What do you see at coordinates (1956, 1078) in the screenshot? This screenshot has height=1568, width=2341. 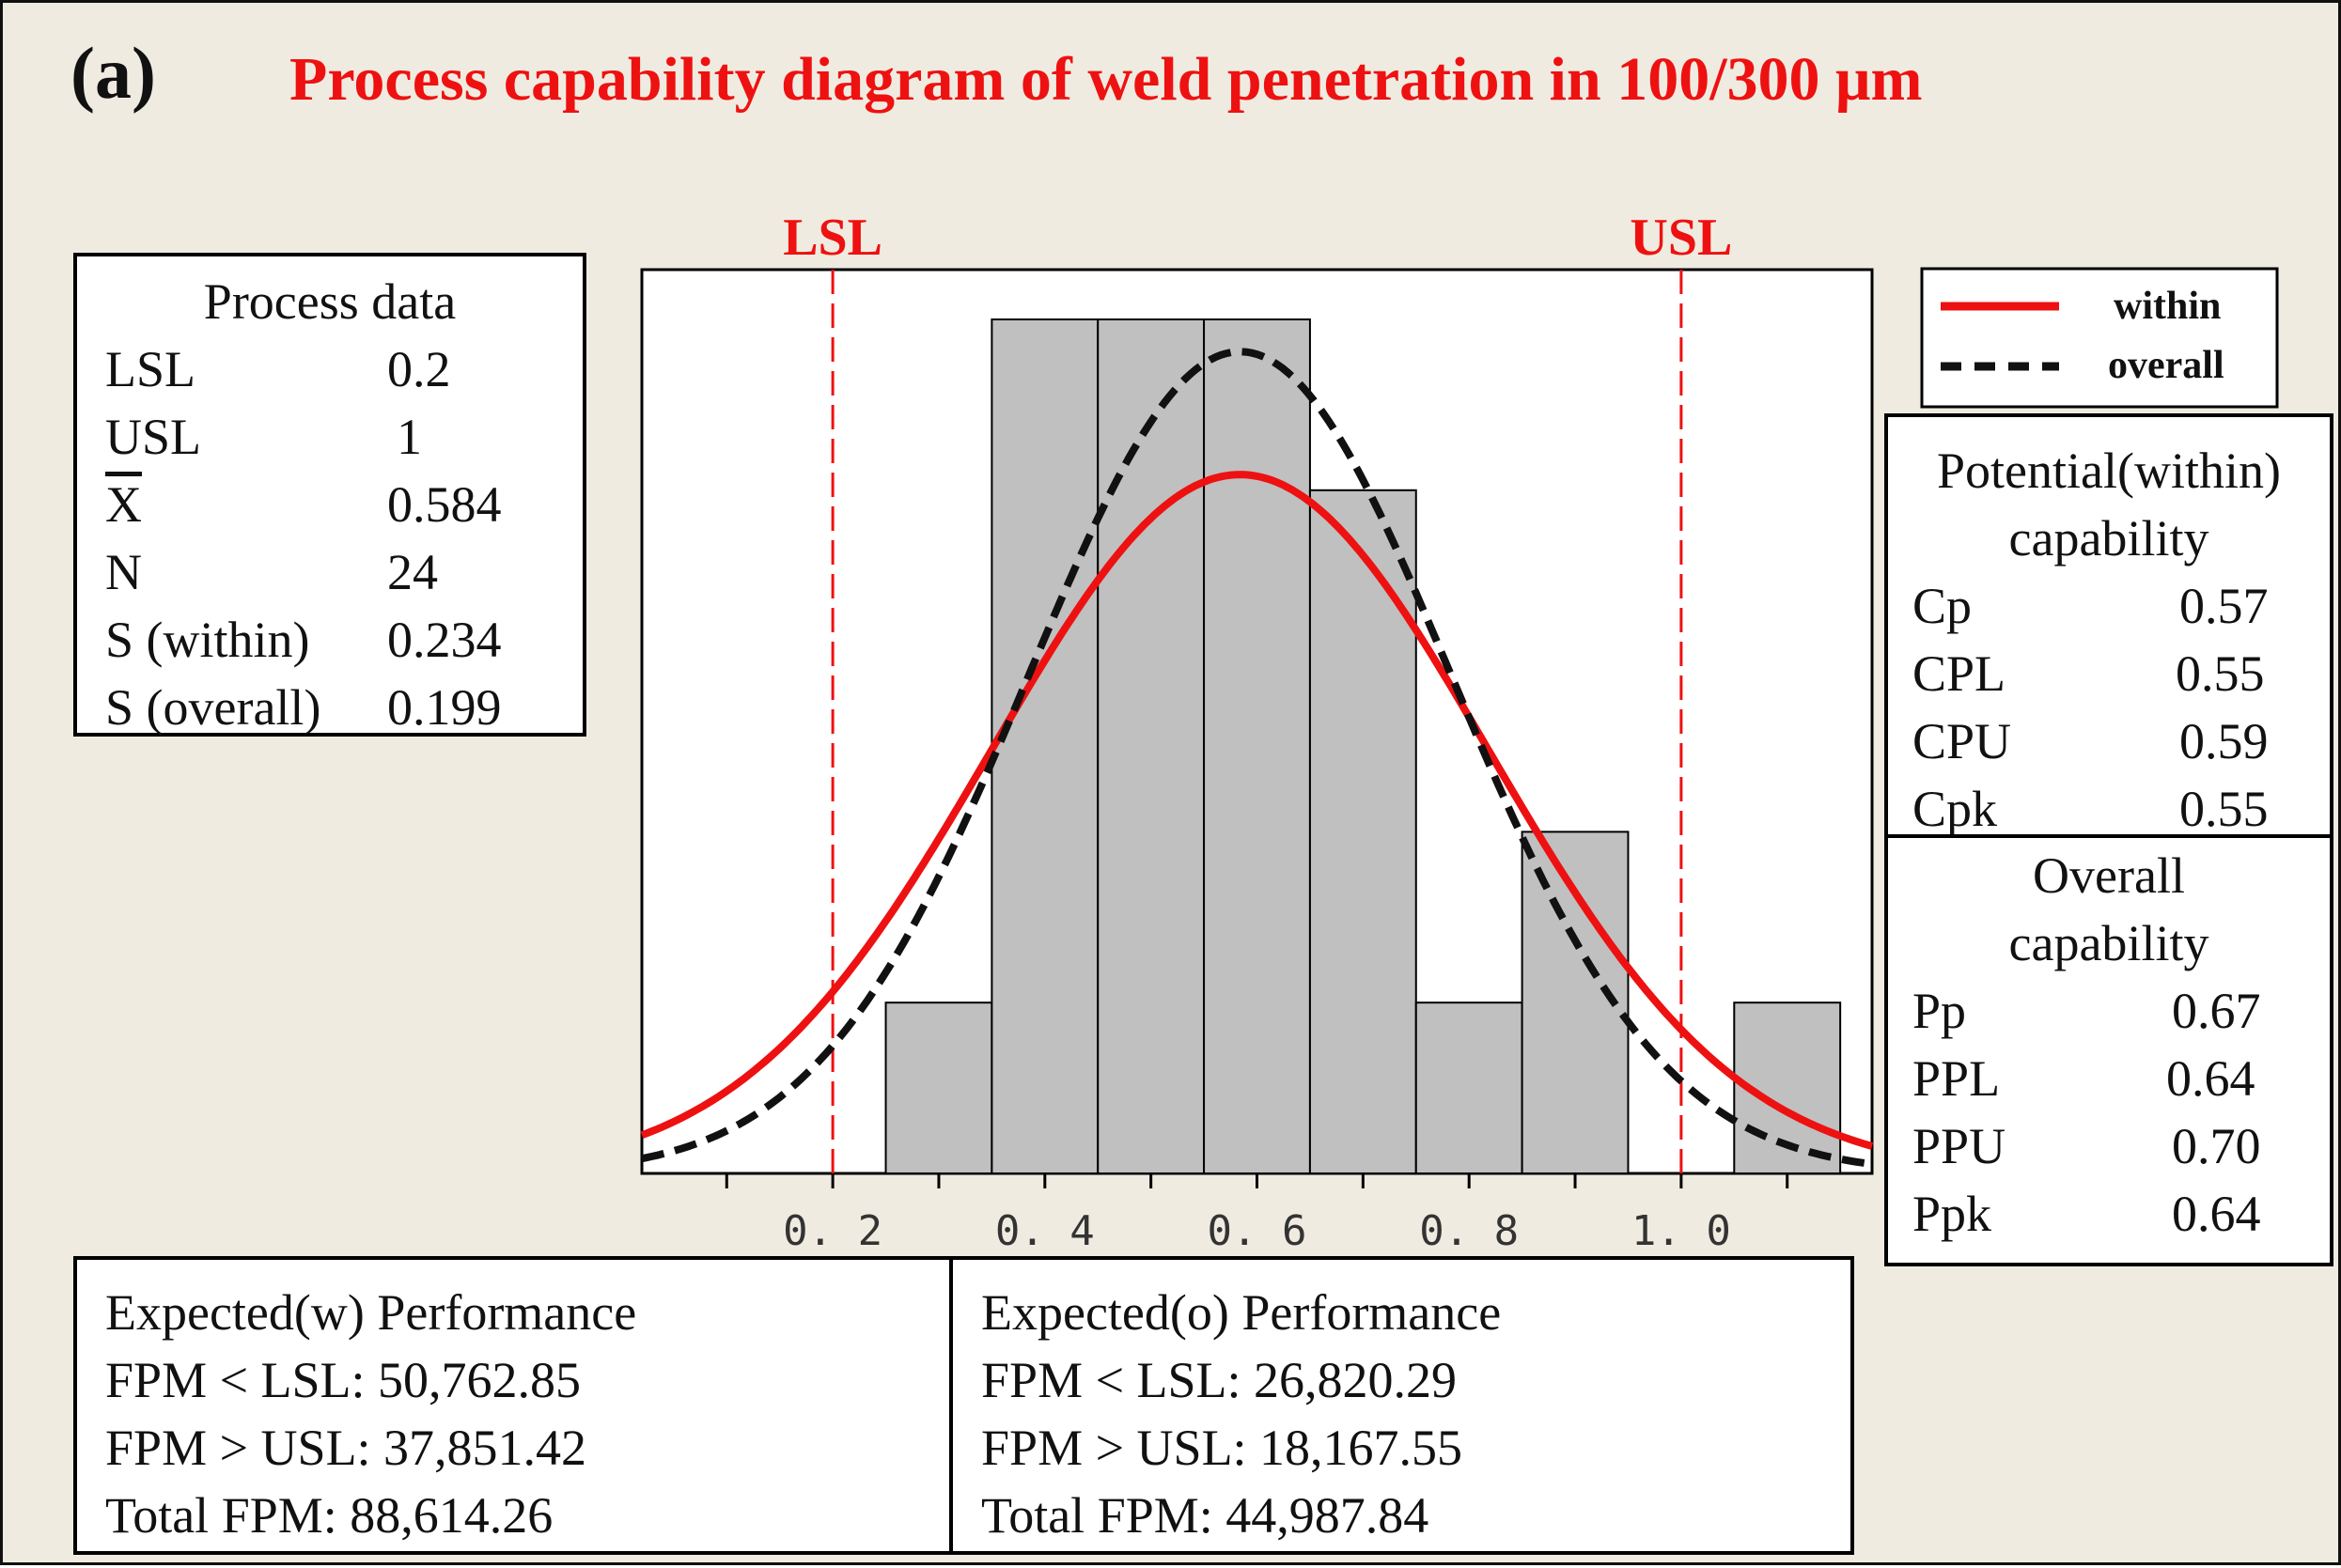 I see `cap-key: PPL` at bounding box center [1956, 1078].